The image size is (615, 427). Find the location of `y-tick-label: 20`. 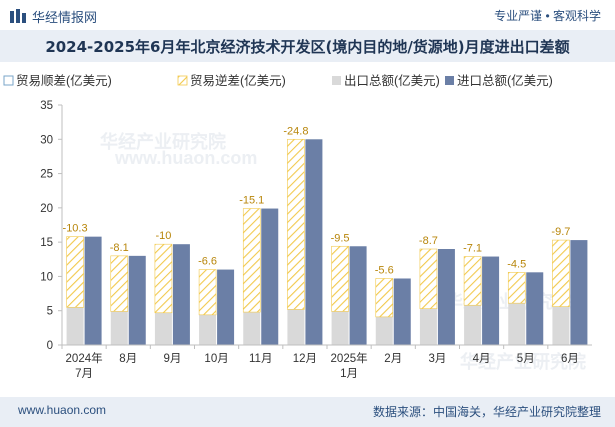

y-tick-label: 20 is located at coordinates (46, 209).